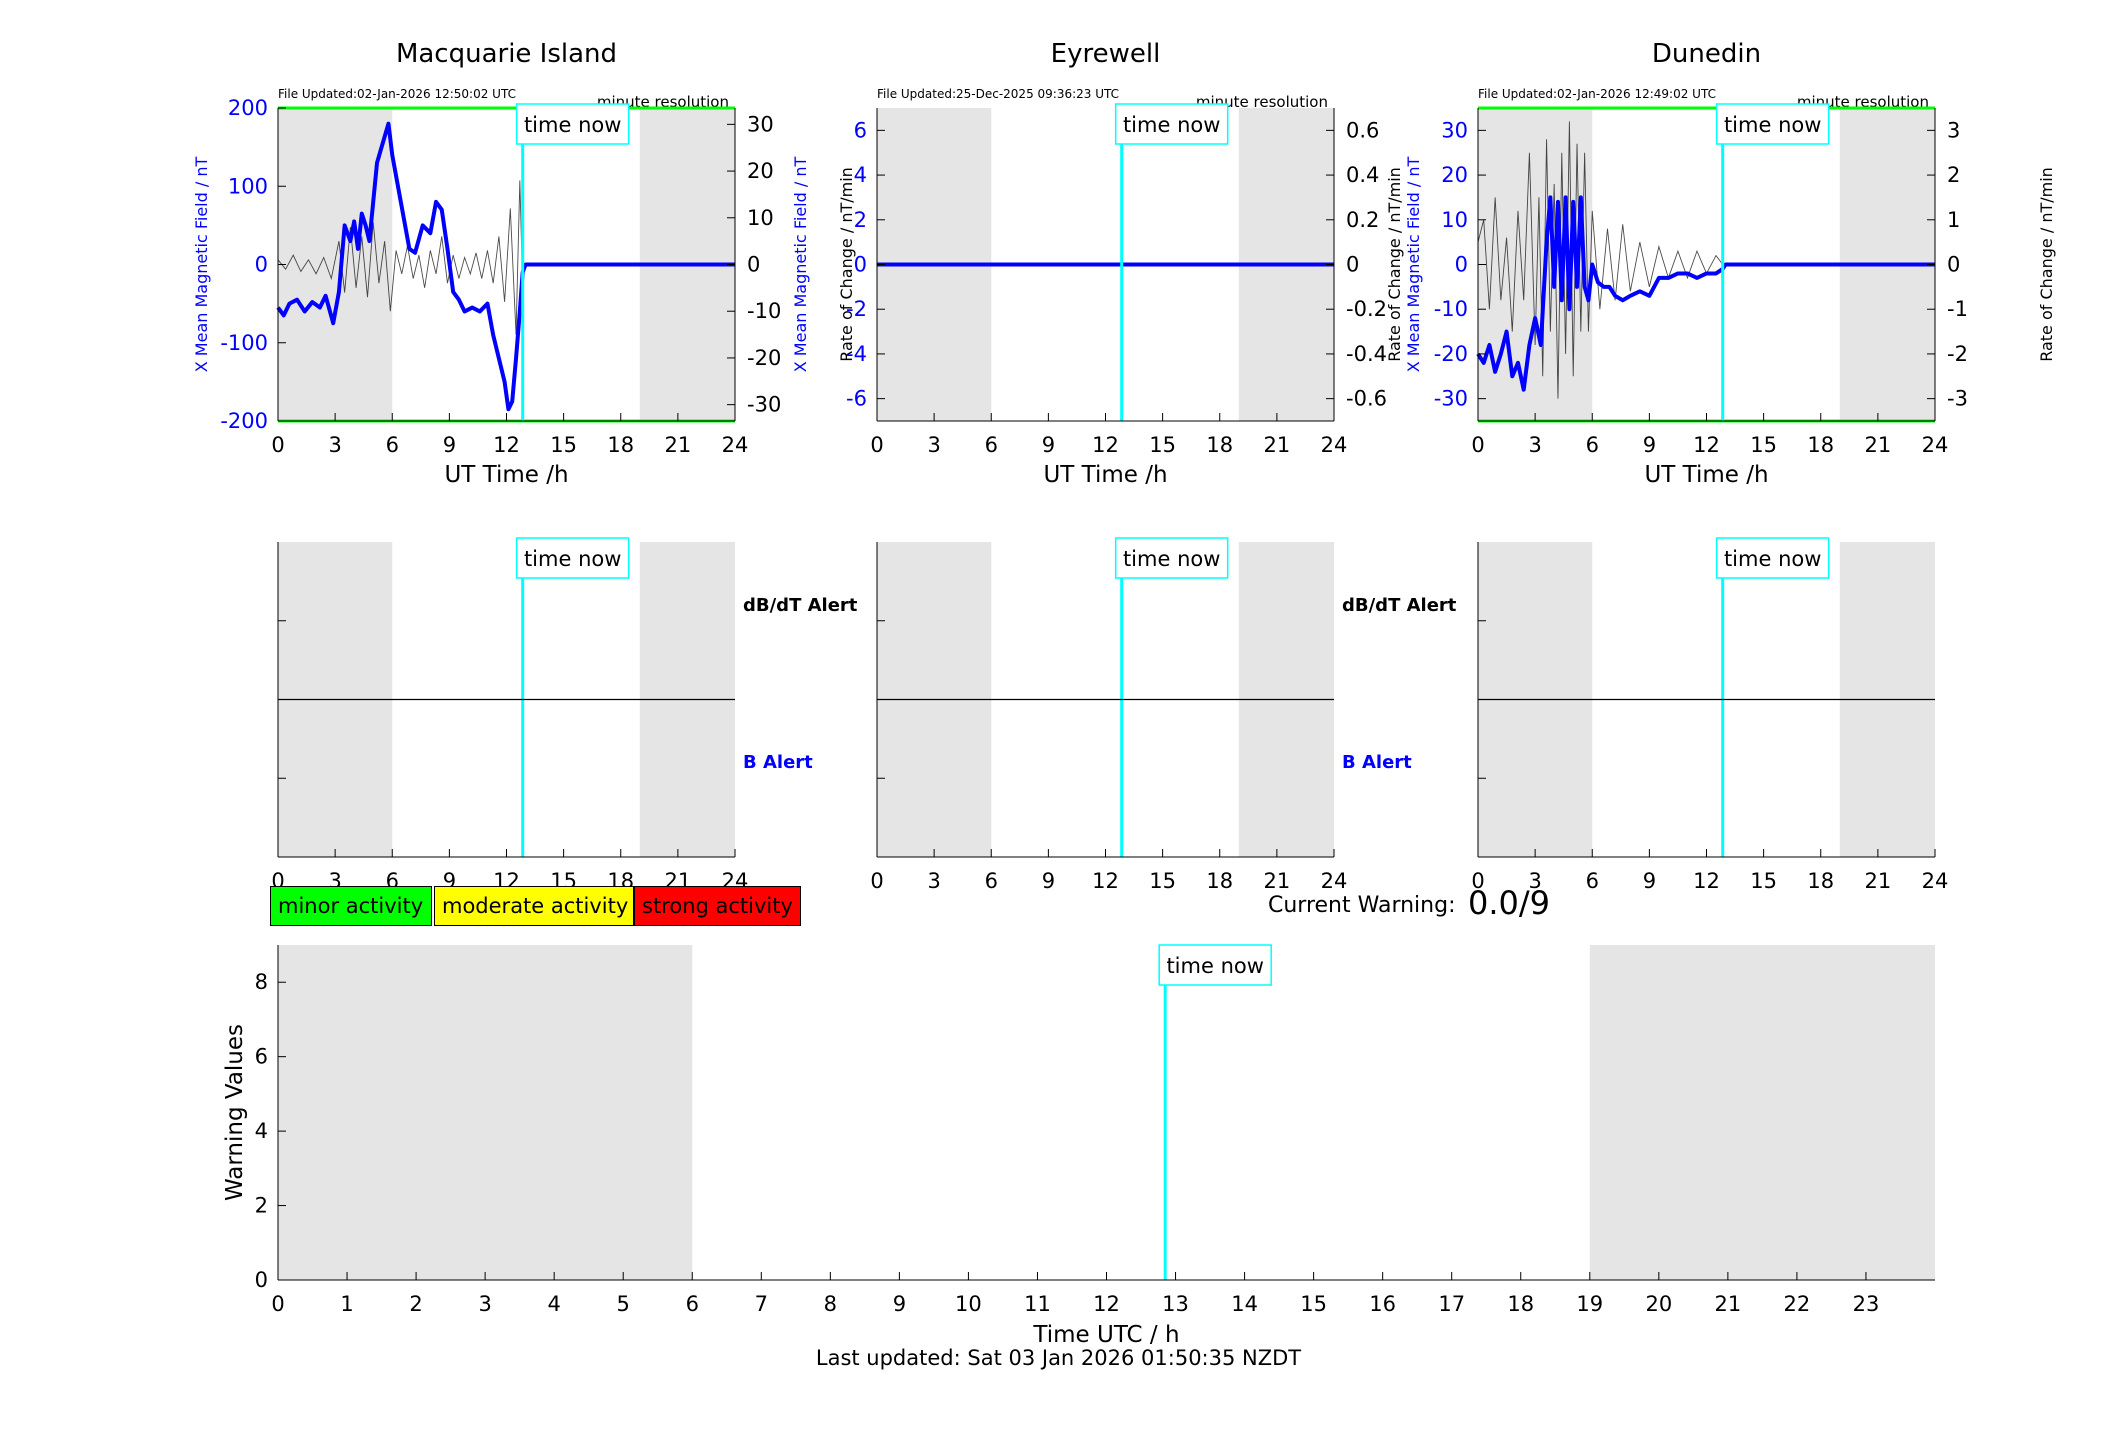  Describe the element at coordinates (1597, 94) in the screenshot. I see `file-updated-text: File Updated:02-Jan-2026 12:49:02 UTC` at that location.